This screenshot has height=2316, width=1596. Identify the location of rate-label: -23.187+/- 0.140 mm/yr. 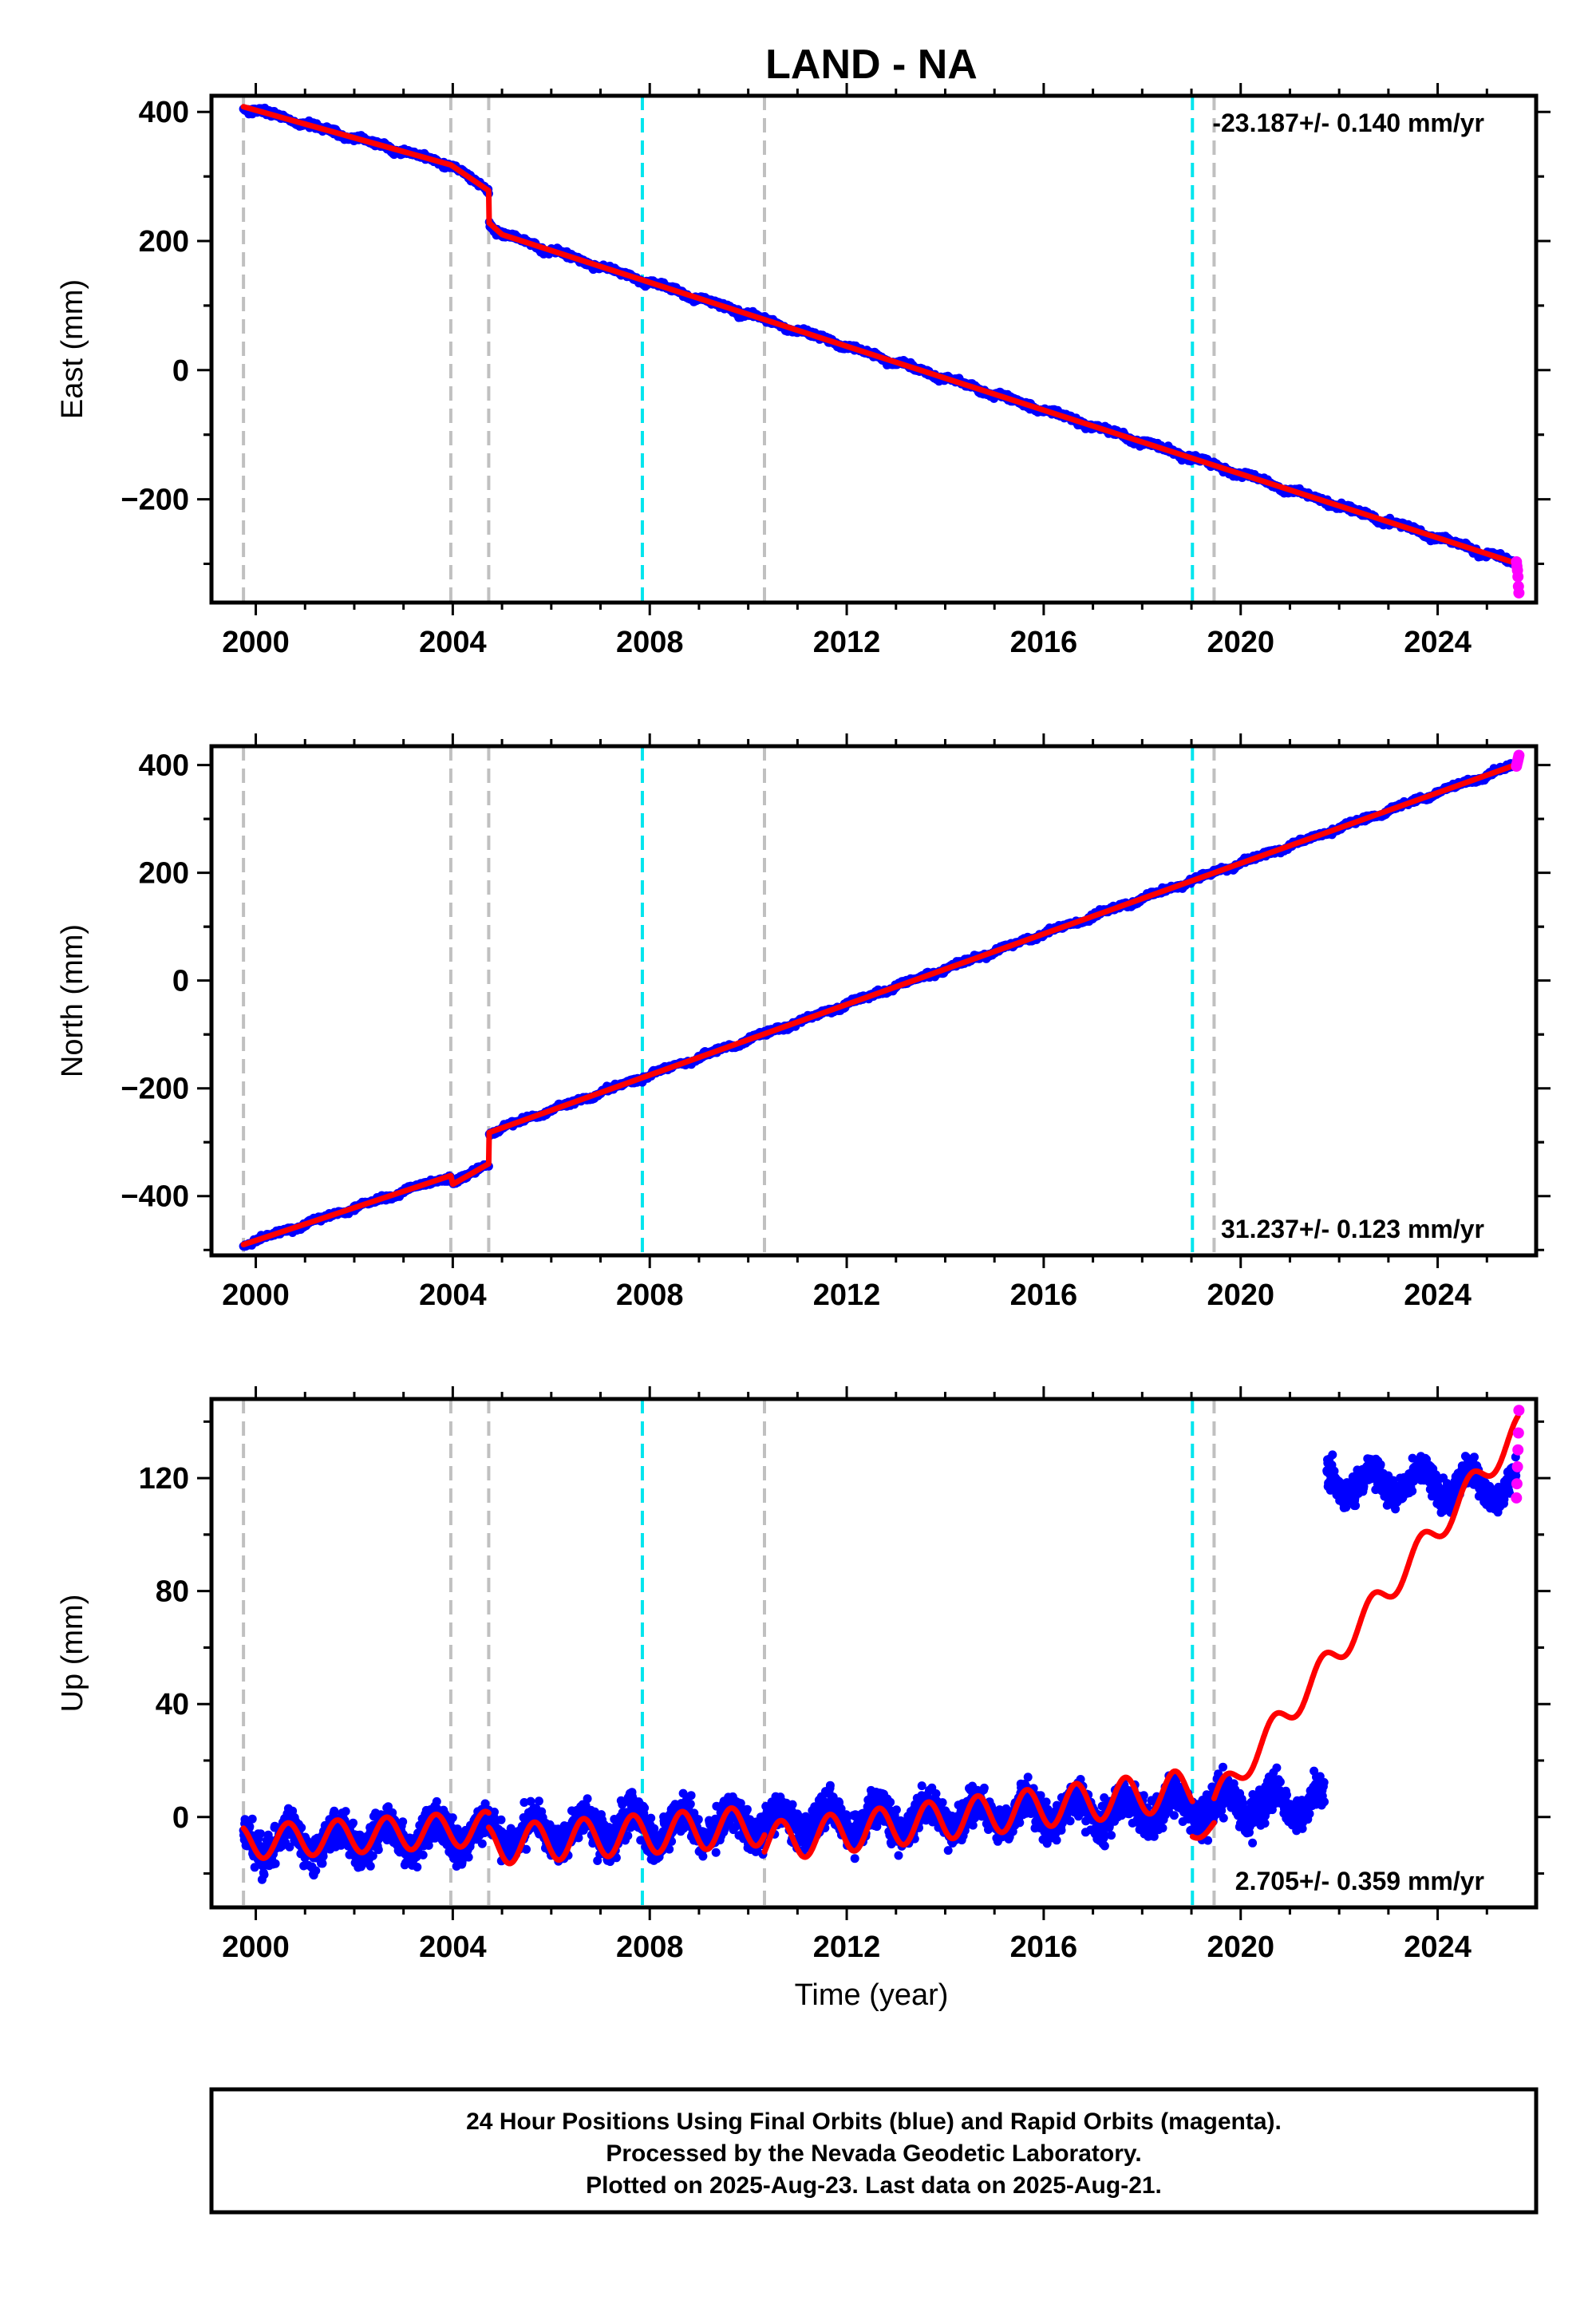
(1348, 123).